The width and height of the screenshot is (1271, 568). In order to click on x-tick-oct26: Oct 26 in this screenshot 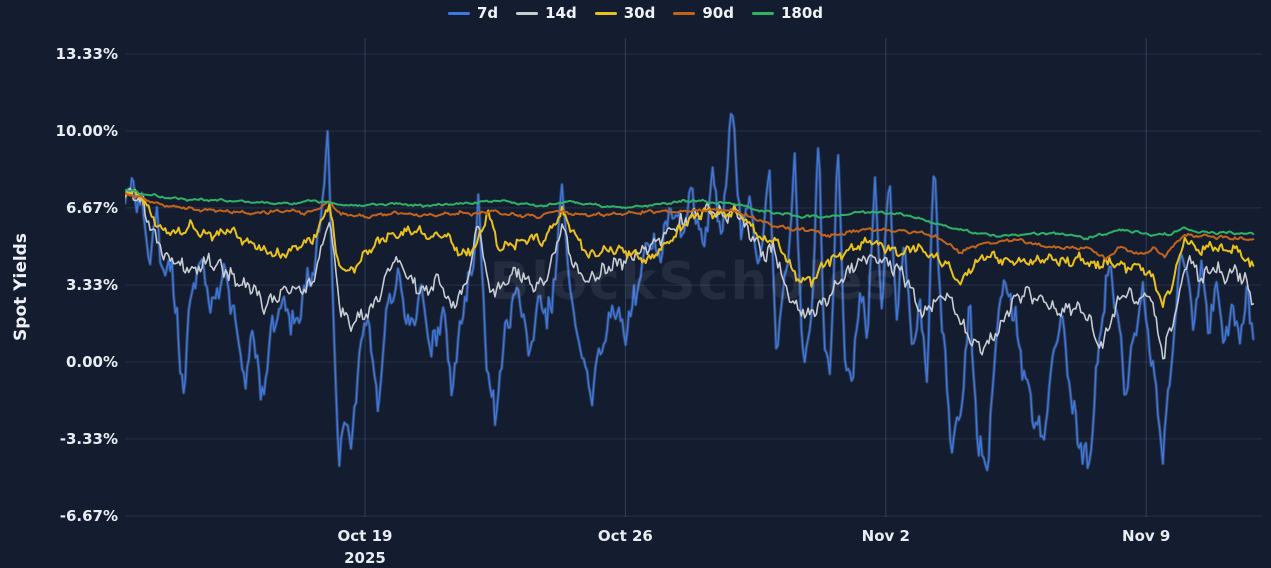, I will do `click(625, 536)`.